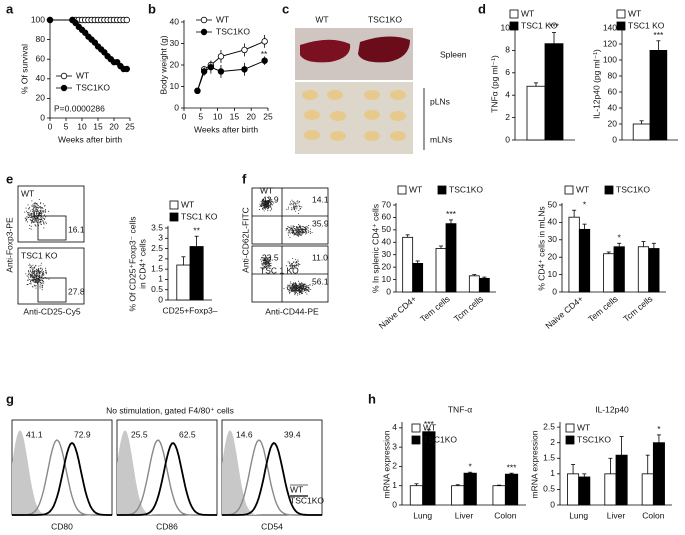 The image size is (685, 535). Describe the element at coordinates (442, 190) in the screenshot. I see `legend-swatch` at that location.